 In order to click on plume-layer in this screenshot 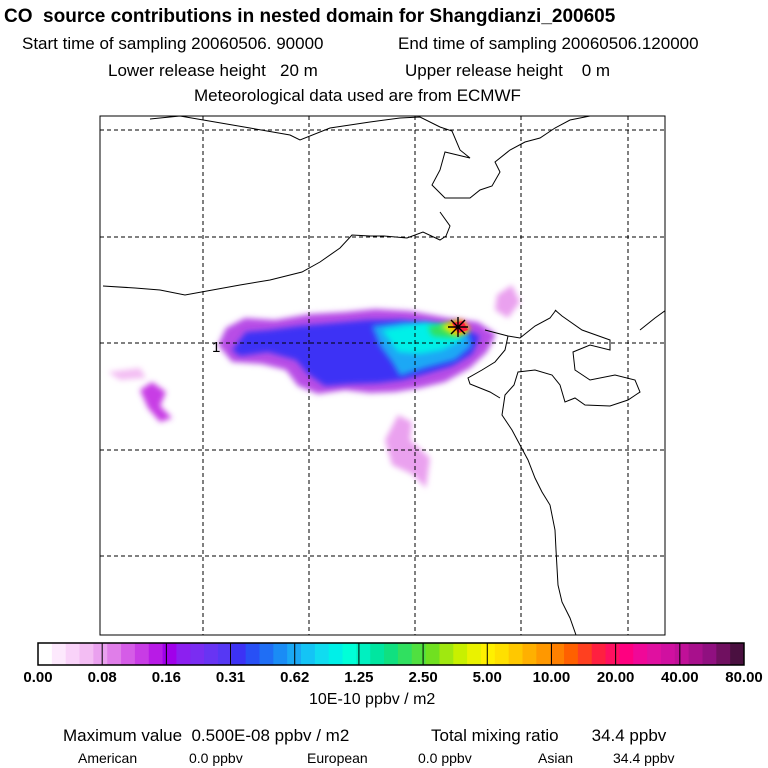, I will do `click(314, 386)`.